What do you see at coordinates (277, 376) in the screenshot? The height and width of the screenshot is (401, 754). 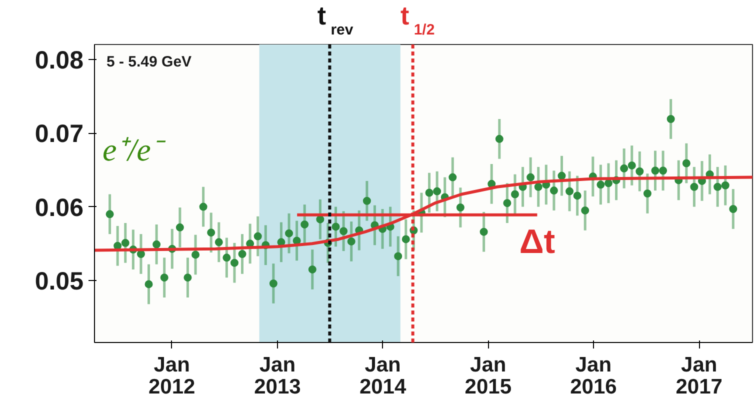 I see `x-tick-label: Jan 2013` at bounding box center [277, 376].